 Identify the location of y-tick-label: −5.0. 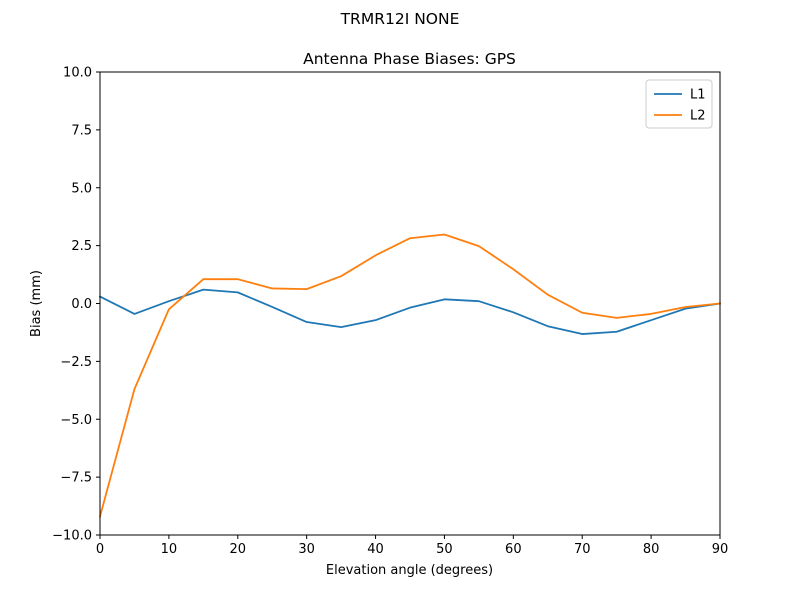
(76, 420).